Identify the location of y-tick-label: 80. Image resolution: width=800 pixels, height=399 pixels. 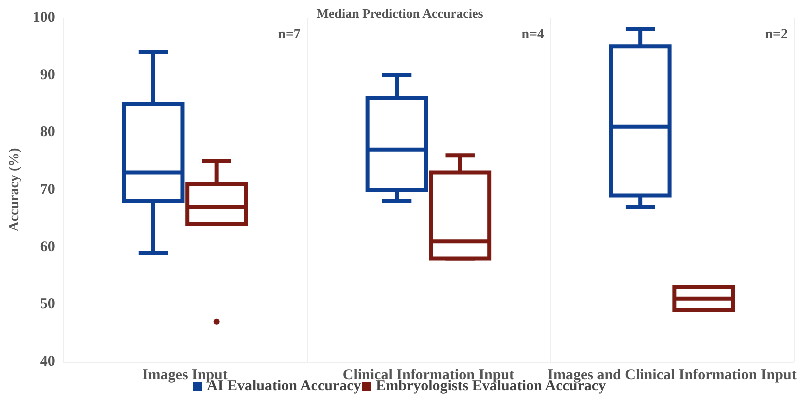
(48, 132).